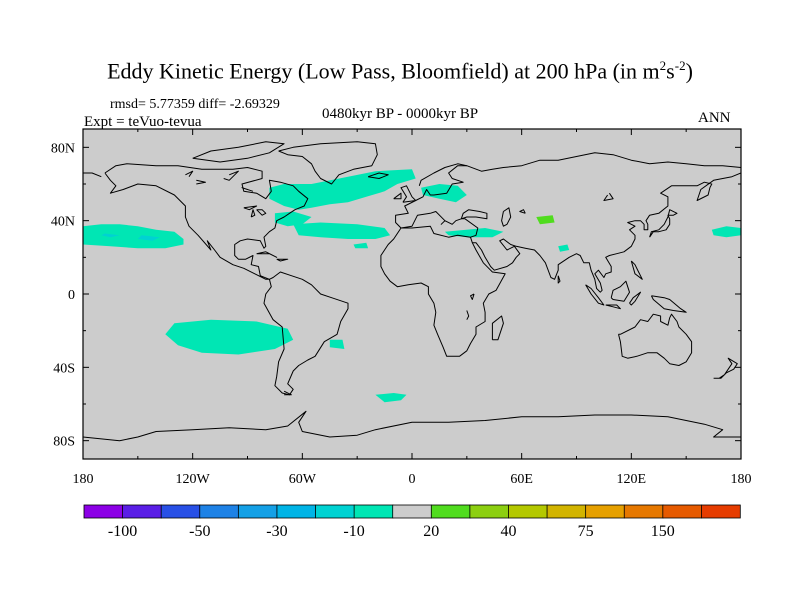 The width and height of the screenshot is (800, 600). I want to click on lat-label-2: 0, so click(71, 295).